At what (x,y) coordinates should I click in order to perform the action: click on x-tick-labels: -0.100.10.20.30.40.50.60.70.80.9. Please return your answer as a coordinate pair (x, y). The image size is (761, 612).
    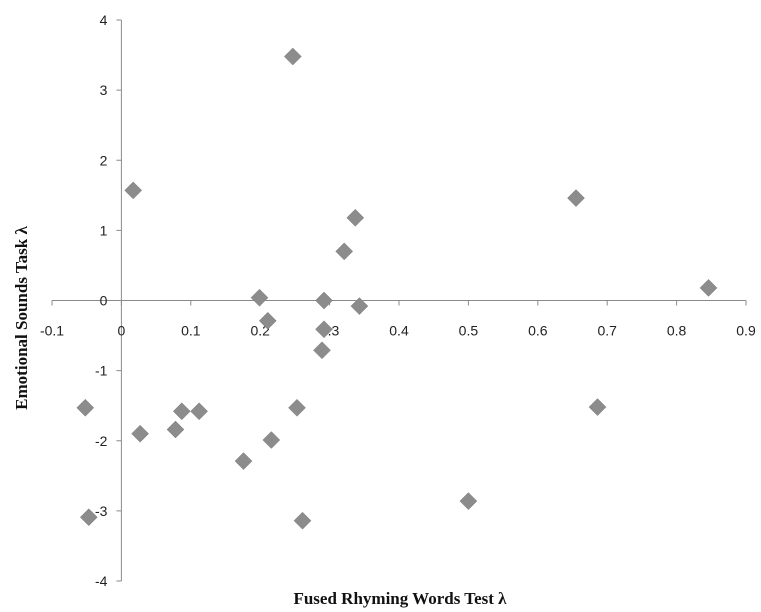
    Looking at the image, I should click on (398, 331).